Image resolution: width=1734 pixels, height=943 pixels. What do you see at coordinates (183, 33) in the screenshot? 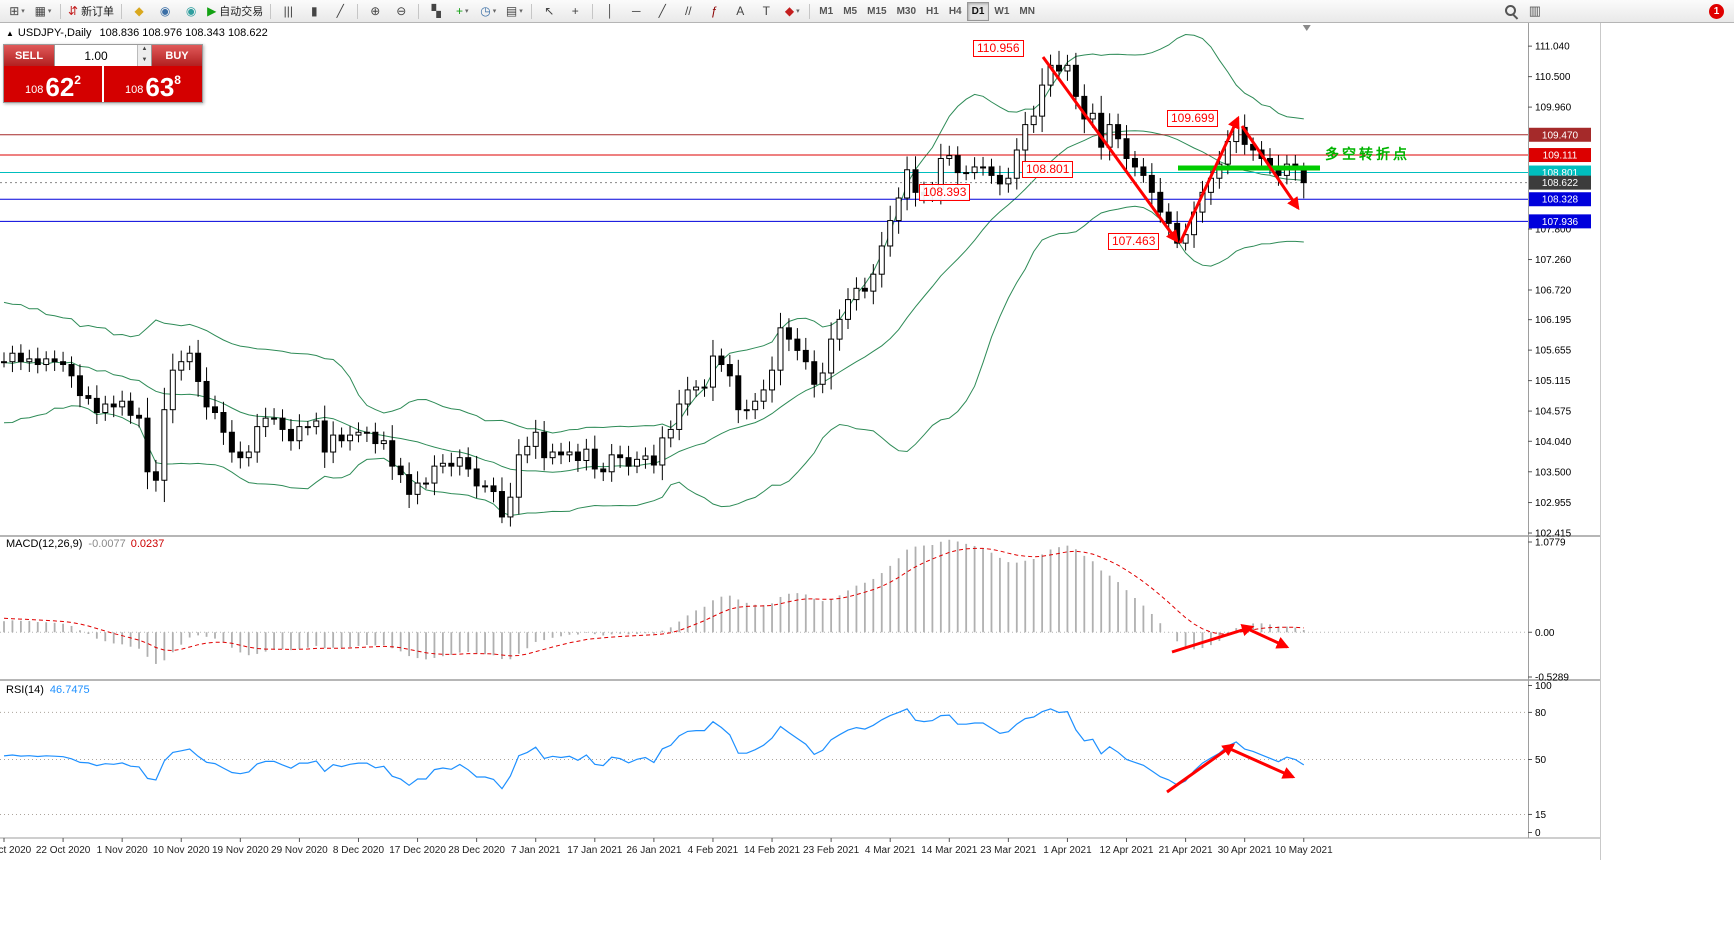
I see `symbol-ohlc: 108.836 108.976 108.343 108.622` at bounding box center [183, 33].